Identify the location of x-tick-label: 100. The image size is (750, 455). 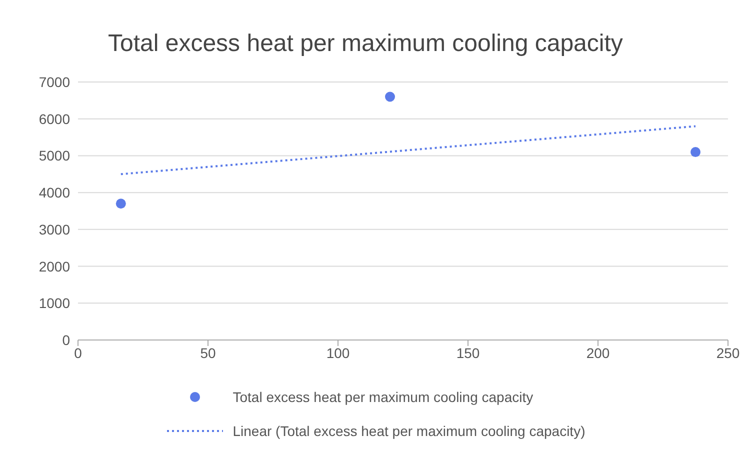
(338, 352).